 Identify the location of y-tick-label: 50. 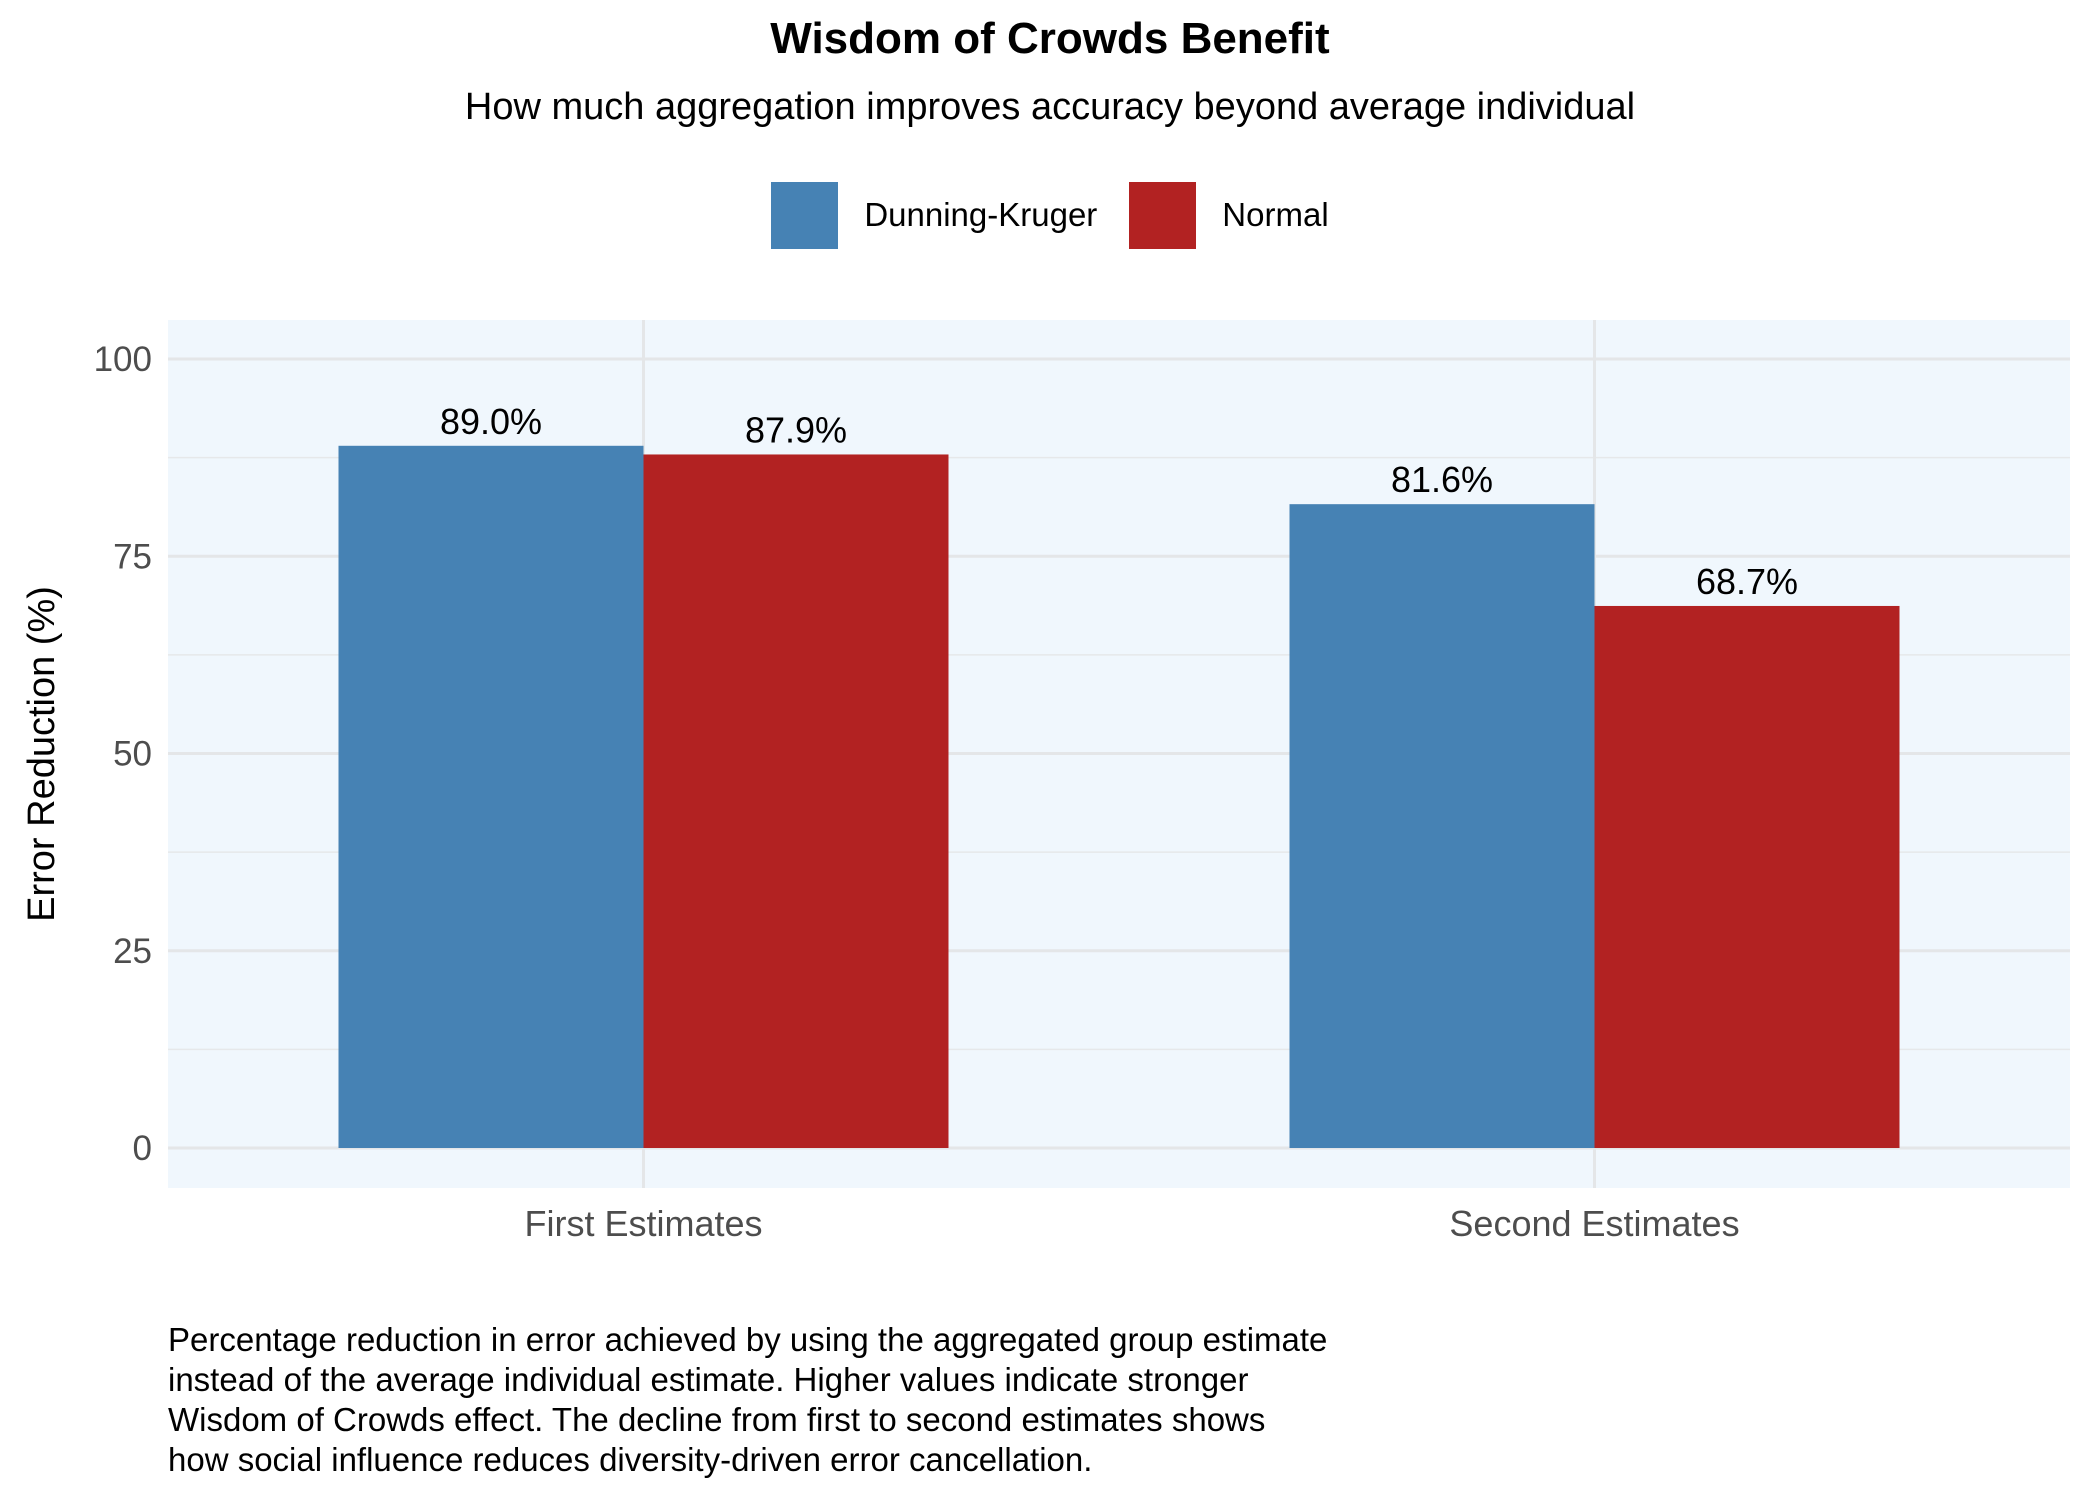
(132, 754).